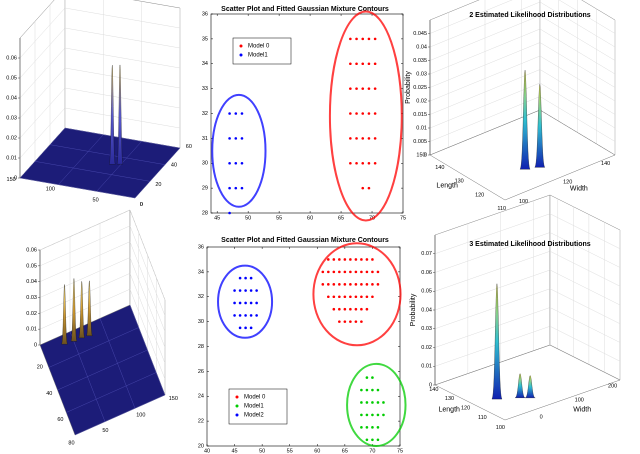 The width and height of the screenshot is (640, 454). I want to click on x-tick-label: 45, so click(217, 218).